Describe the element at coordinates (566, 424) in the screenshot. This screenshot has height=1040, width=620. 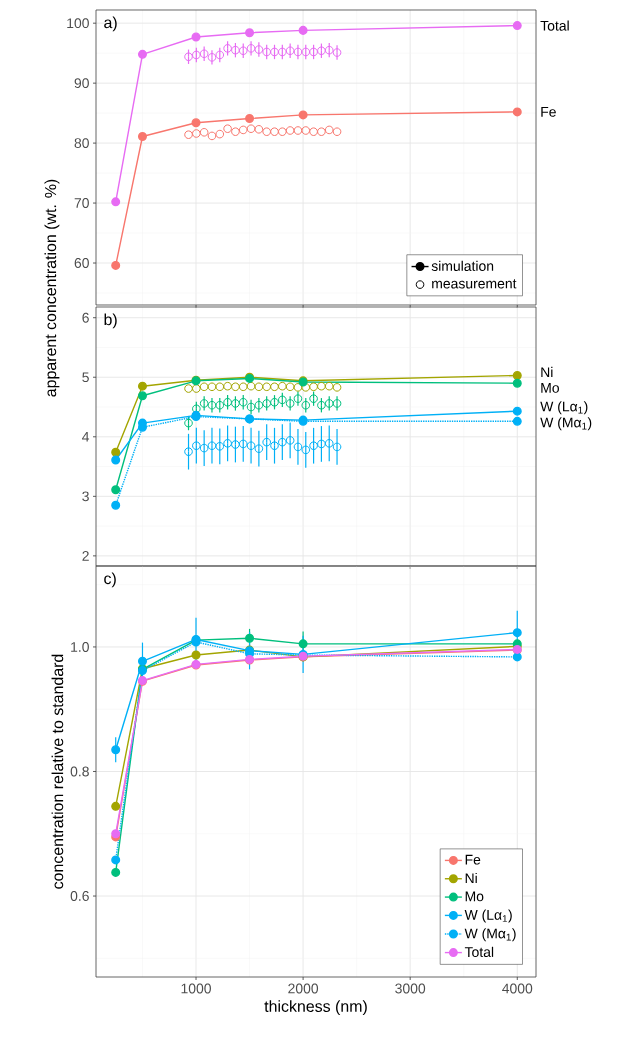
I see `series-label: W (Mα$_{1}$)` at that location.